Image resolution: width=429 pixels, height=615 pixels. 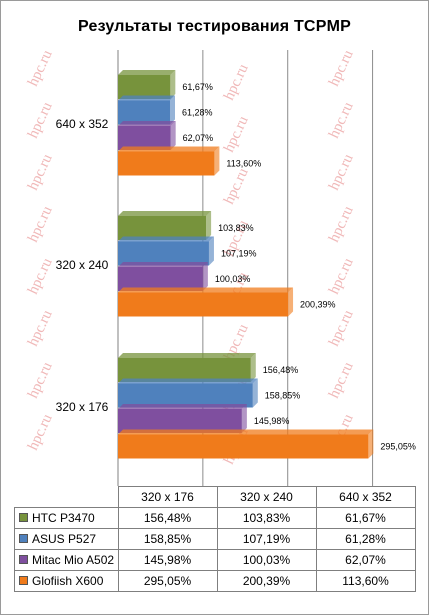 What do you see at coordinates (23, 518) in the screenshot?
I see `legend-key-htc` at bounding box center [23, 518].